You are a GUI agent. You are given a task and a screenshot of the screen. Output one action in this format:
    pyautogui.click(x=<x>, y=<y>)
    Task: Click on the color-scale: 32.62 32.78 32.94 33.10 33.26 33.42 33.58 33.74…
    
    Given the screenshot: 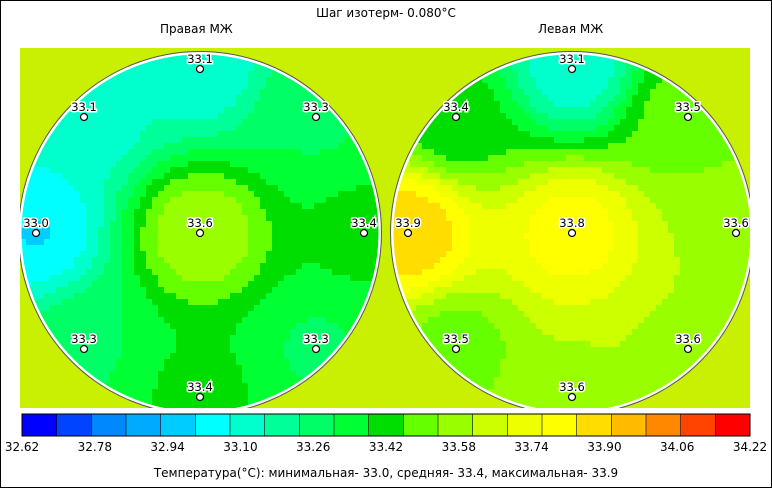 What is the action you would take?
    pyautogui.click(x=386, y=433)
    